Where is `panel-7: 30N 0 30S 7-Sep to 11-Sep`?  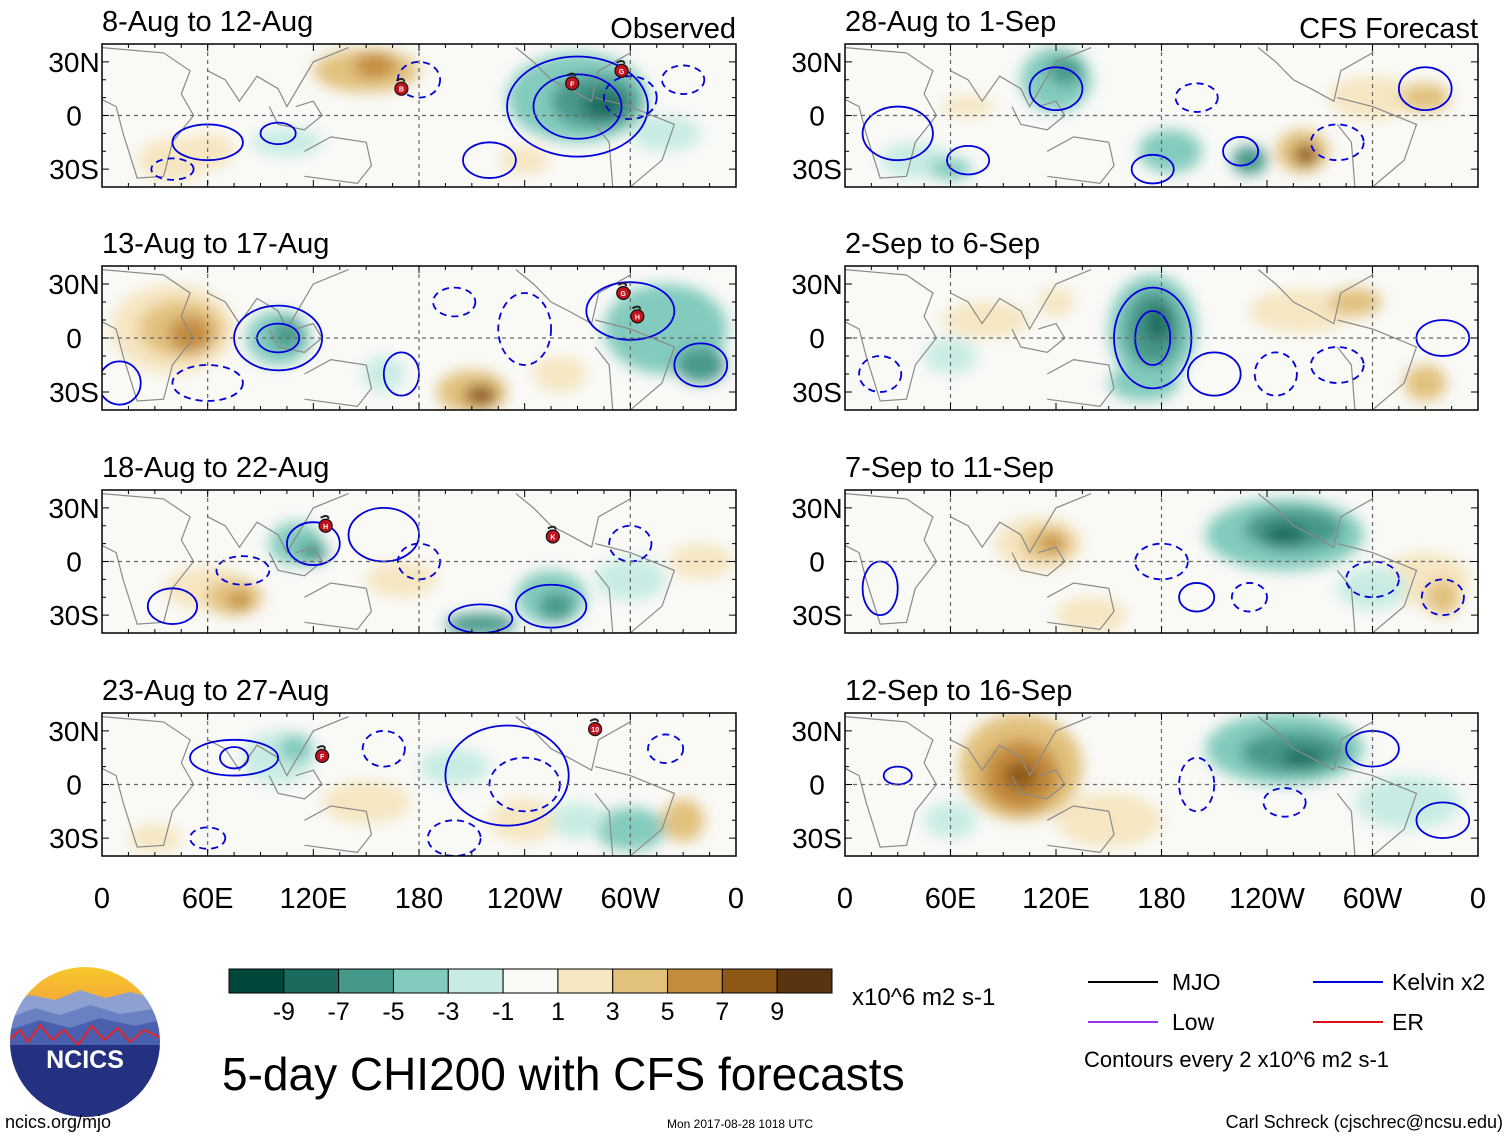 panel-7: 30N 0 30S 7-Sep to 11-Sep is located at coordinates (1135, 543).